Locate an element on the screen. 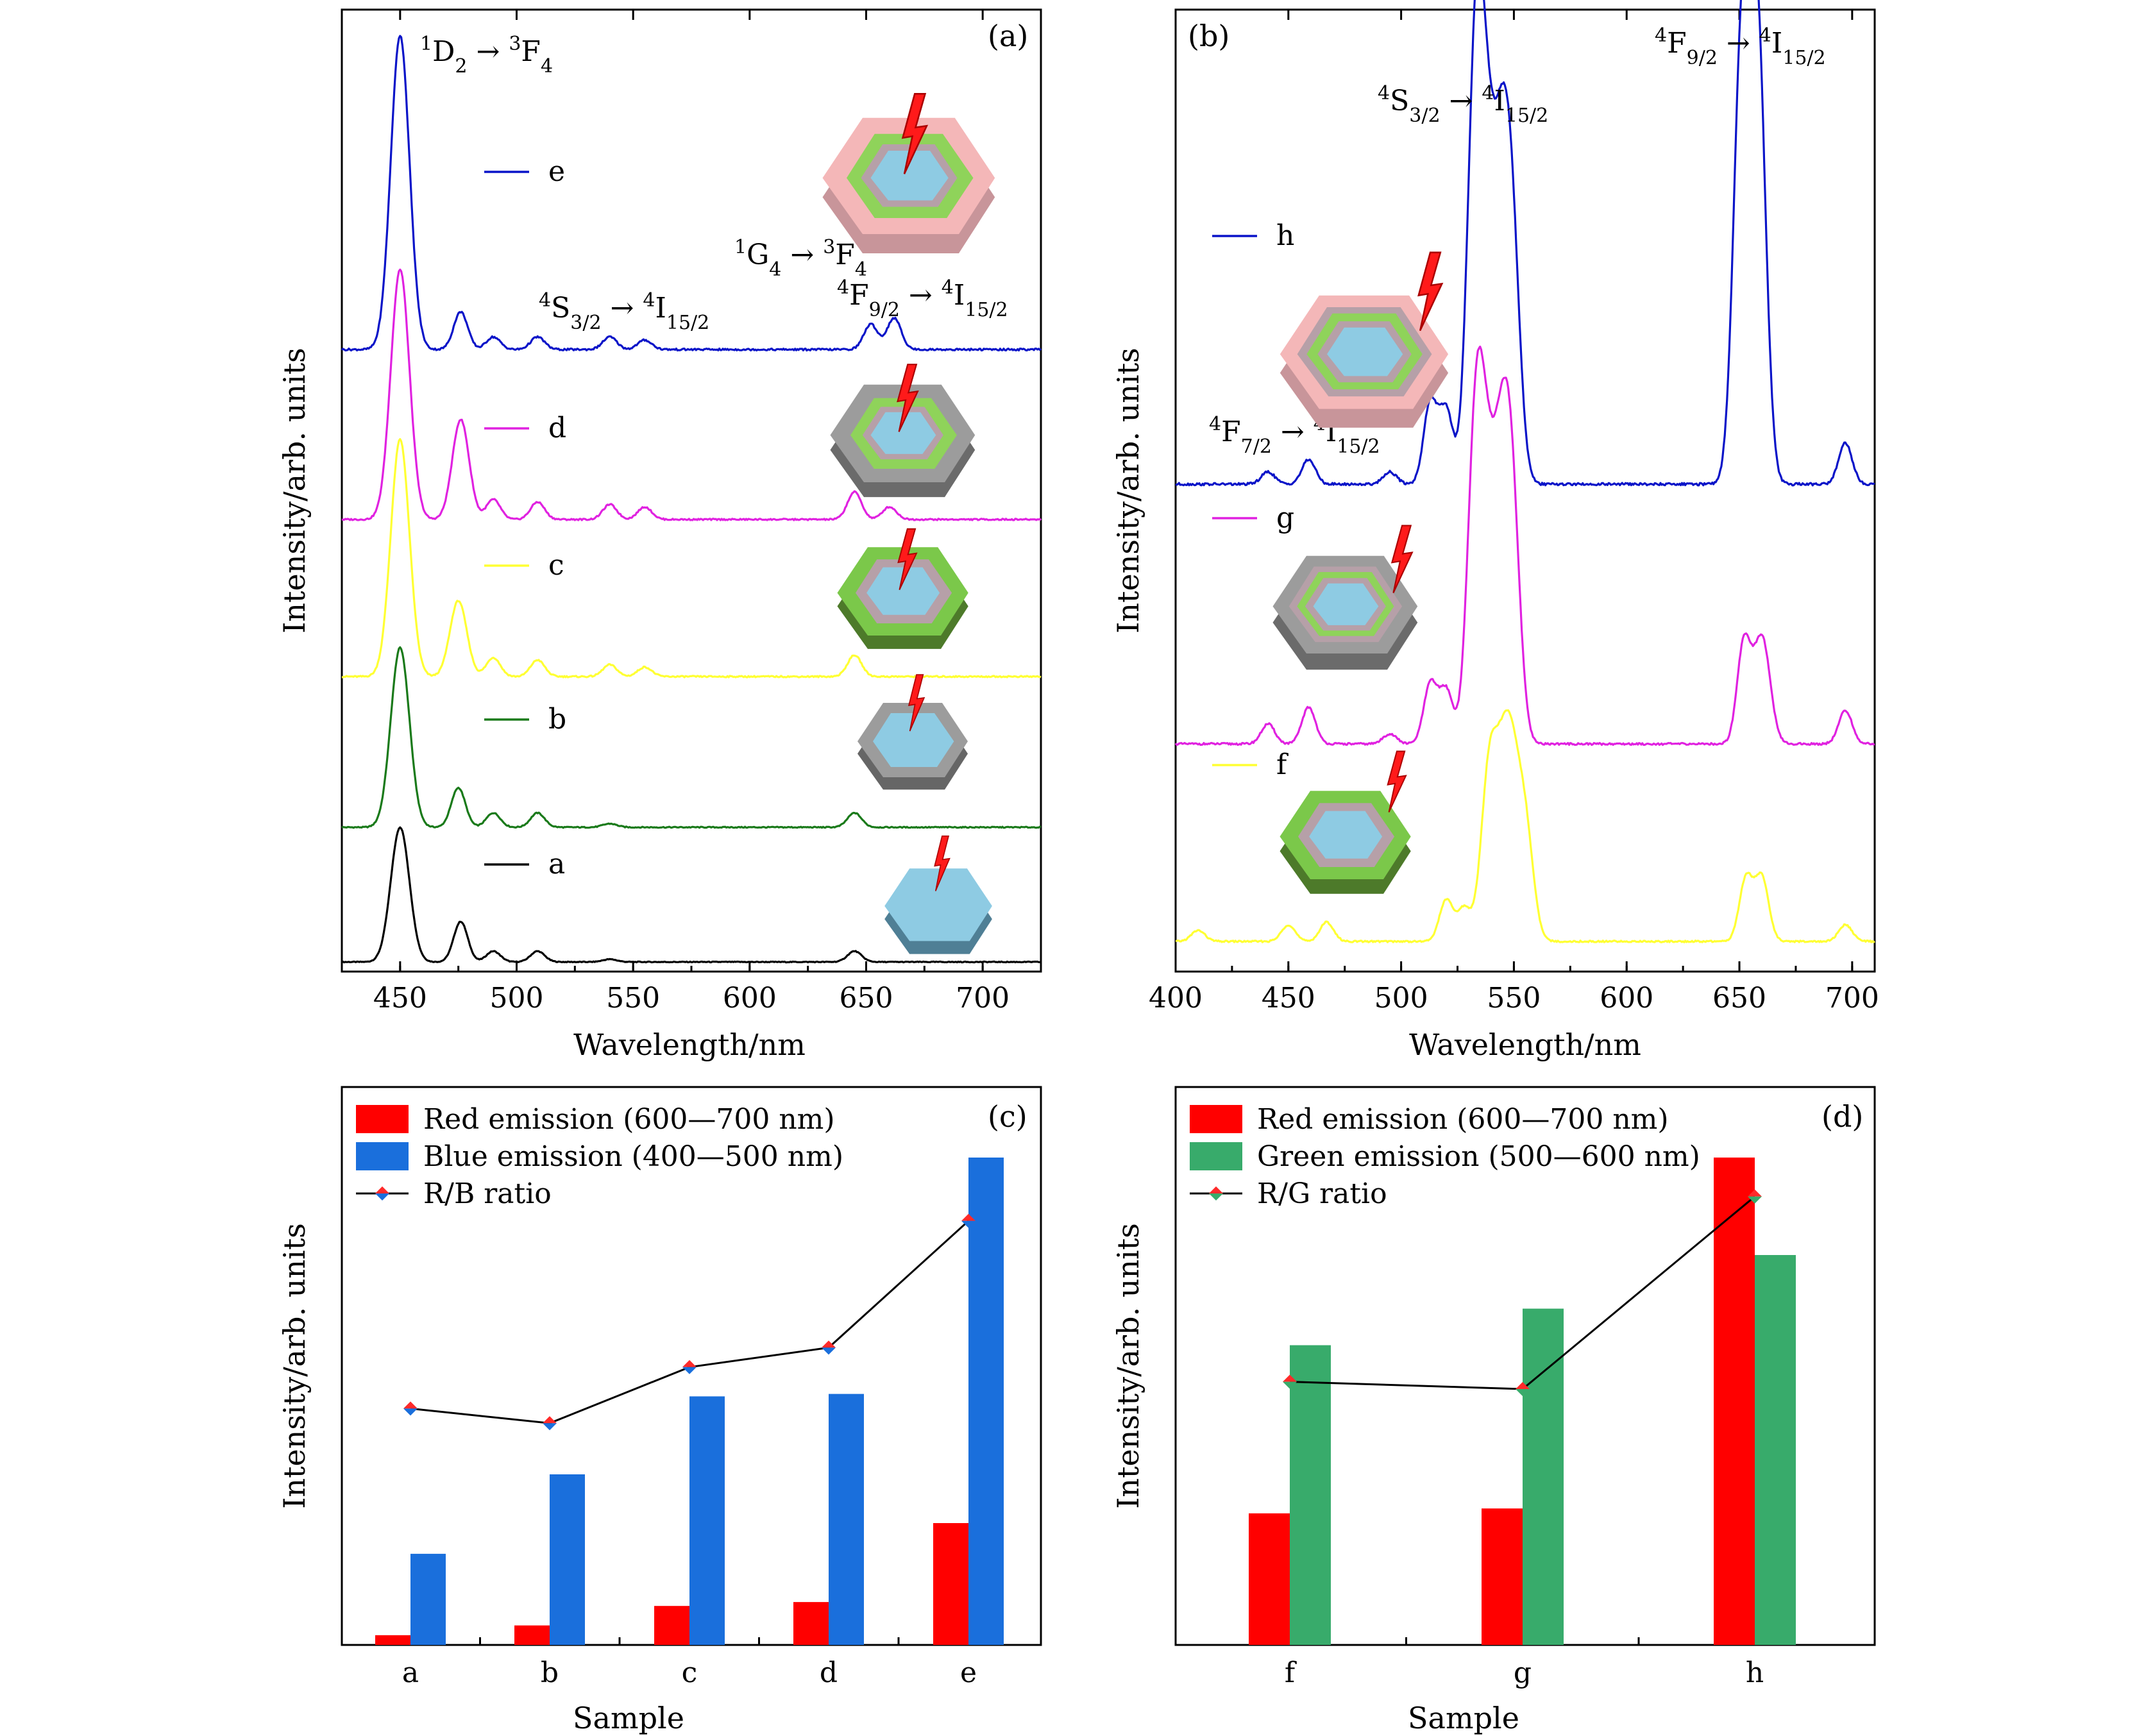  panel-c-ratio-line is located at coordinates (689, 1322).